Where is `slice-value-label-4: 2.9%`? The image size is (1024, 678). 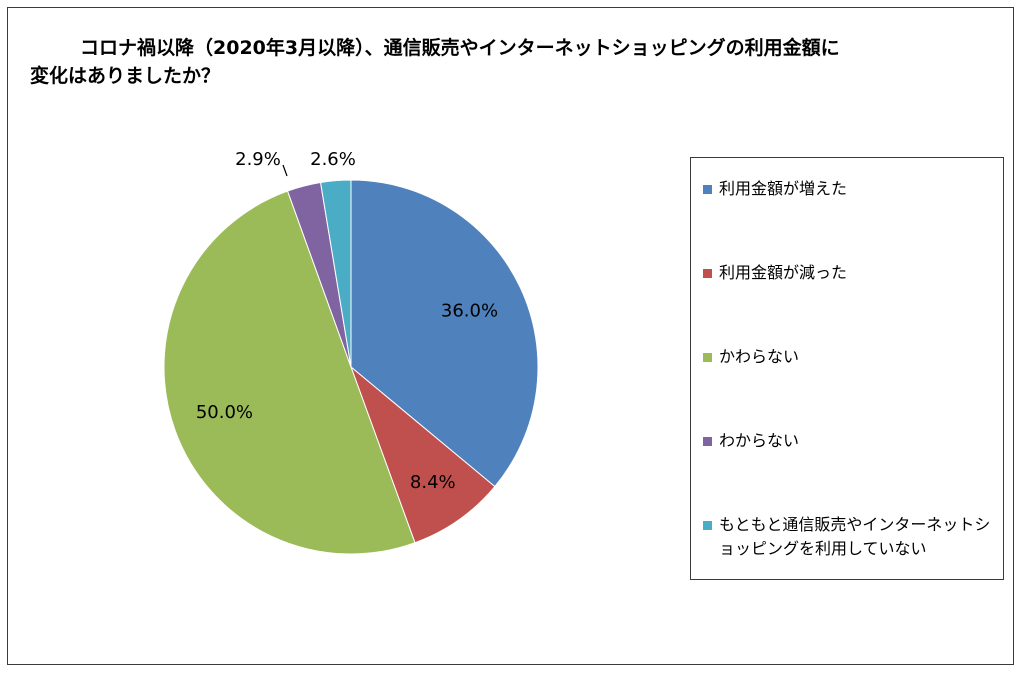 slice-value-label-4: 2.9% is located at coordinates (258, 159).